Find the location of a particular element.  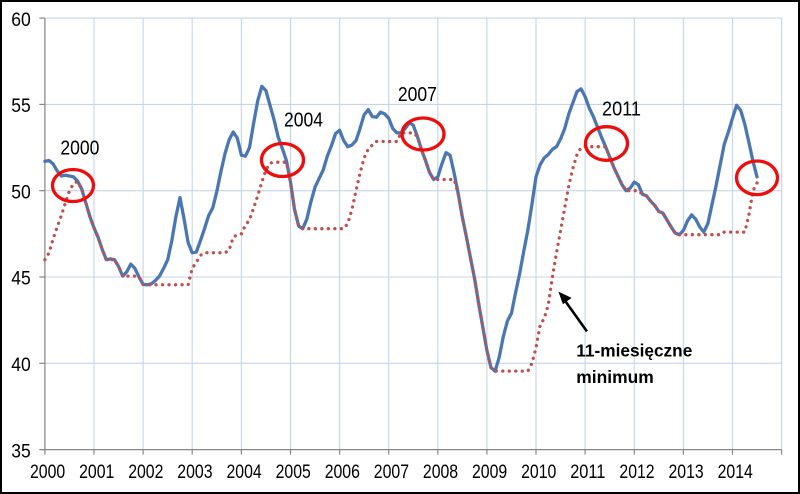

svg-text: 2013 is located at coordinates (686, 472).